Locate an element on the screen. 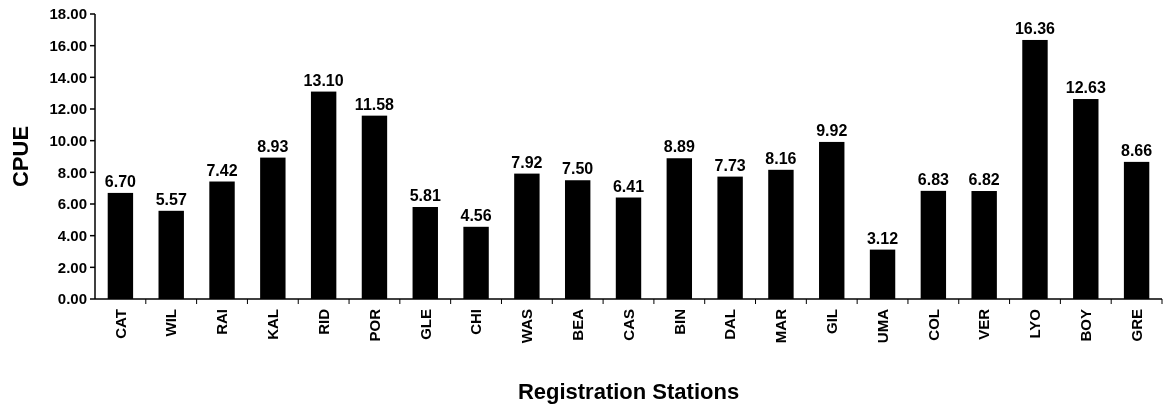 This screenshot has height=409, width=1170. x-axis-title: Registration Stations is located at coordinates (628, 391).